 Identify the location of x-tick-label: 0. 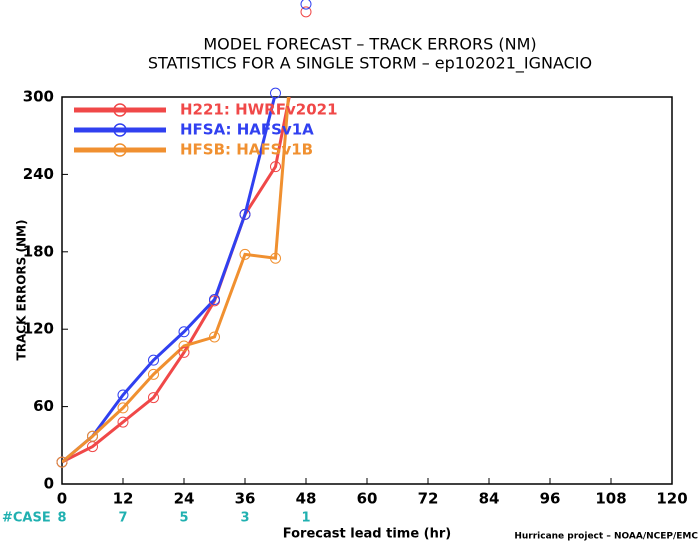
(62, 499).